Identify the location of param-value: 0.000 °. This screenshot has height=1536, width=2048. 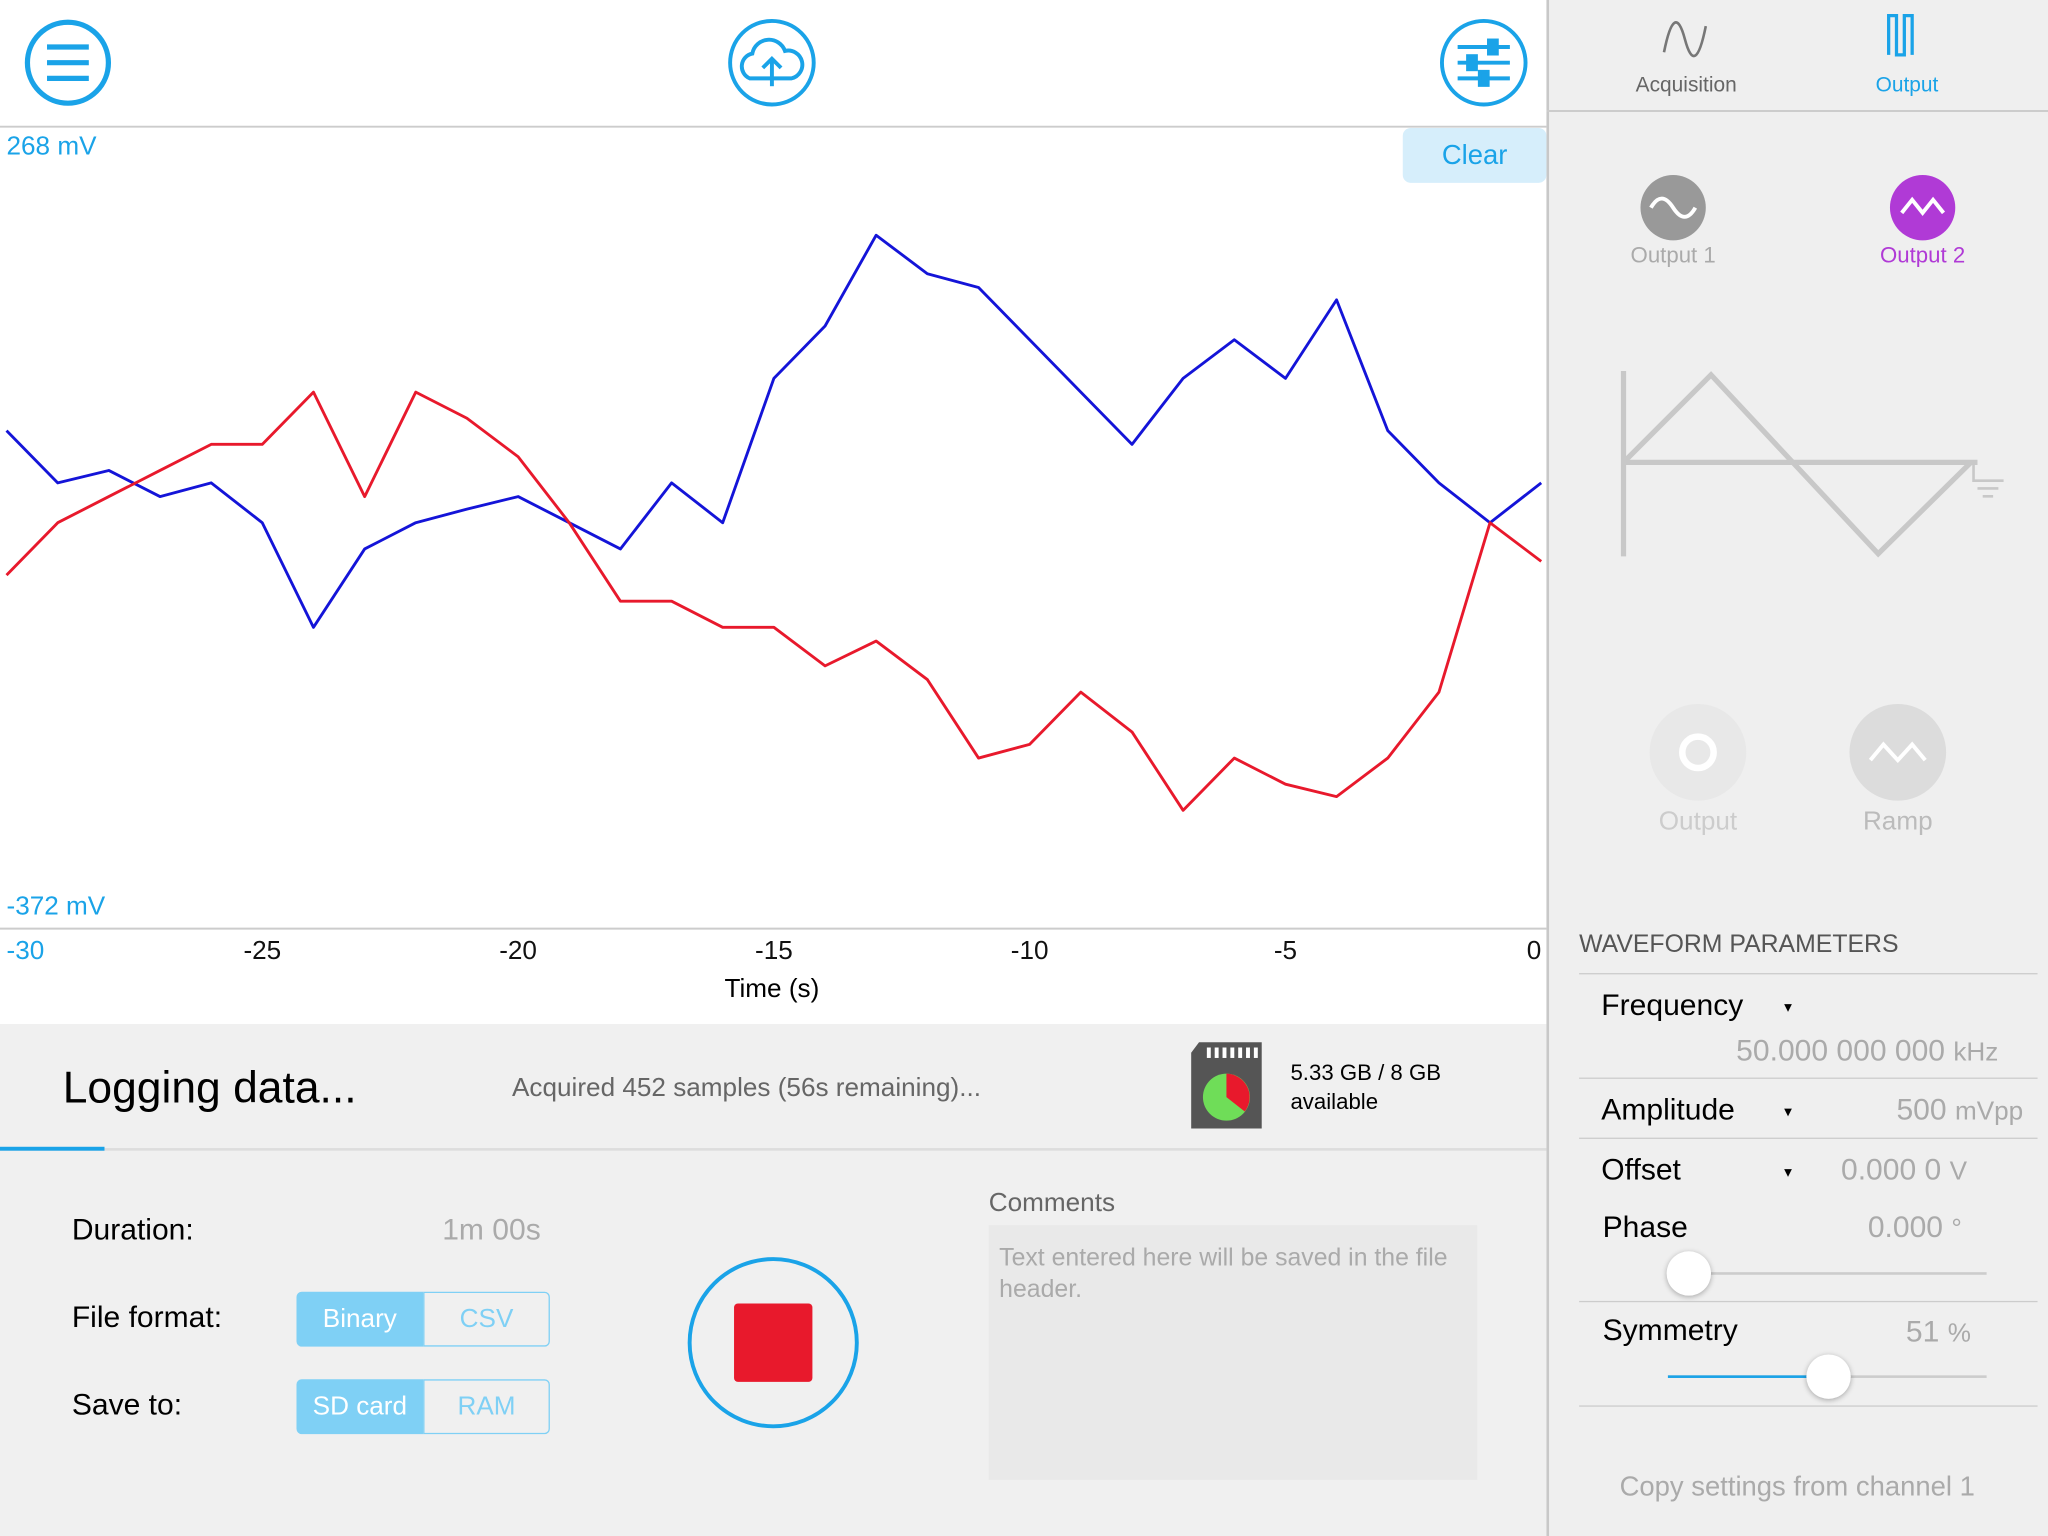
(1831, 1226).